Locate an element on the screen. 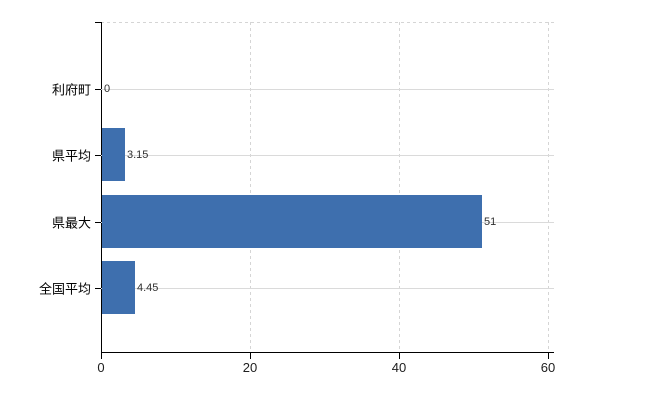  category-label: 全国平均 is located at coordinates (64, 289).